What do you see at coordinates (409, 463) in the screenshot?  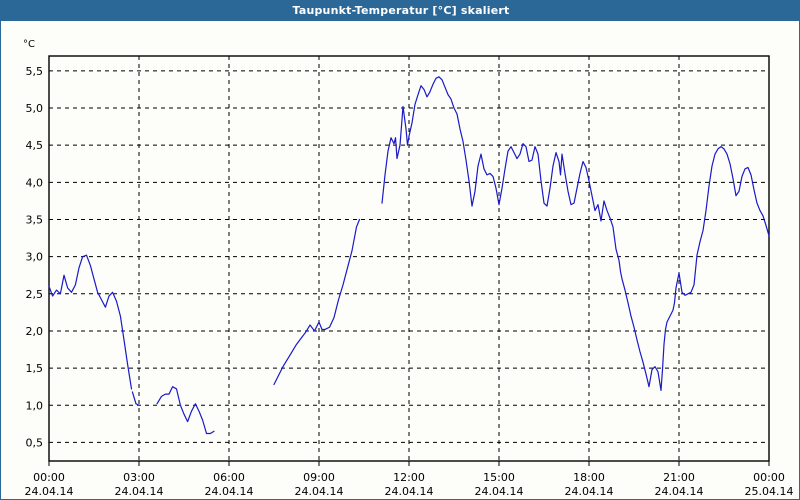 I see `x-axis-ticks` at bounding box center [409, 463].